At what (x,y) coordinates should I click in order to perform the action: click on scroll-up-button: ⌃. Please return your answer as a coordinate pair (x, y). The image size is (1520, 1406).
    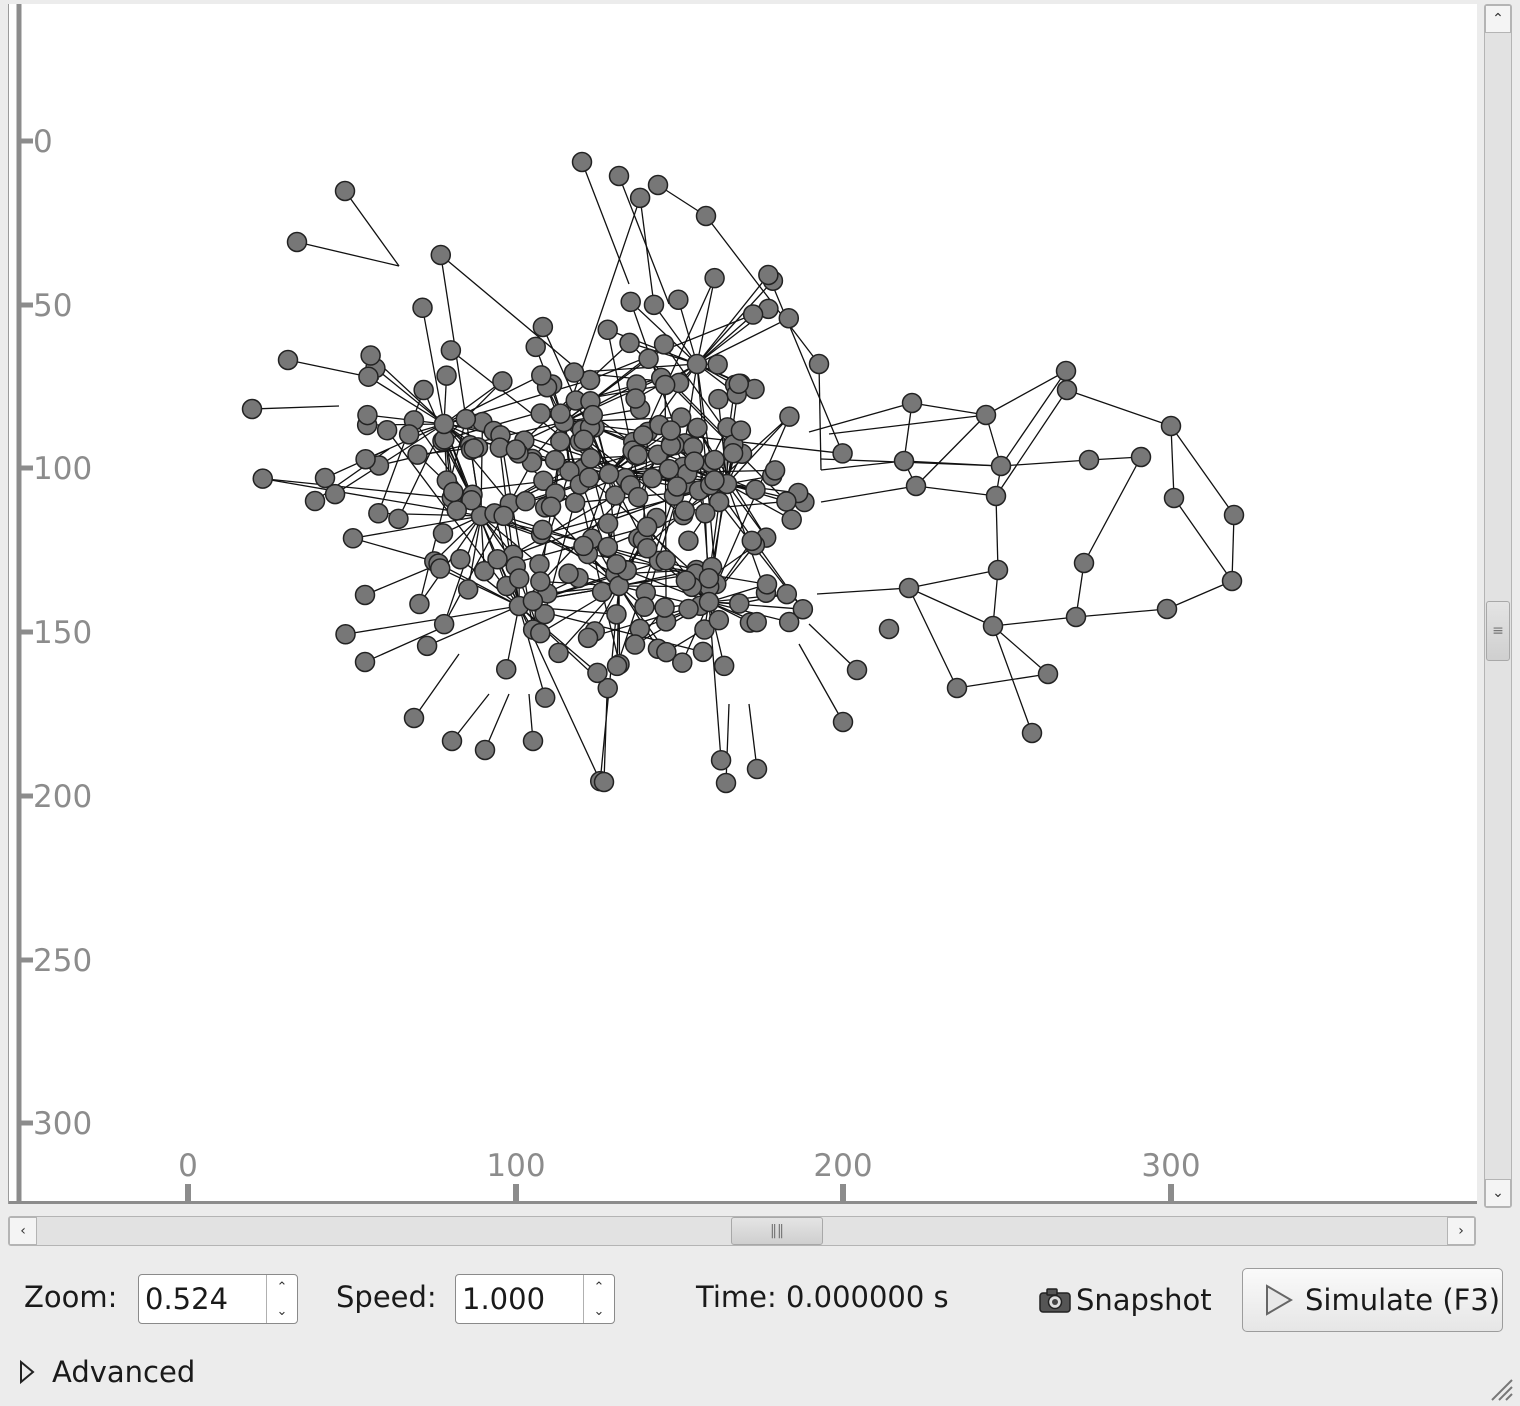
    Looking at the image, I should click on (1498, 19).